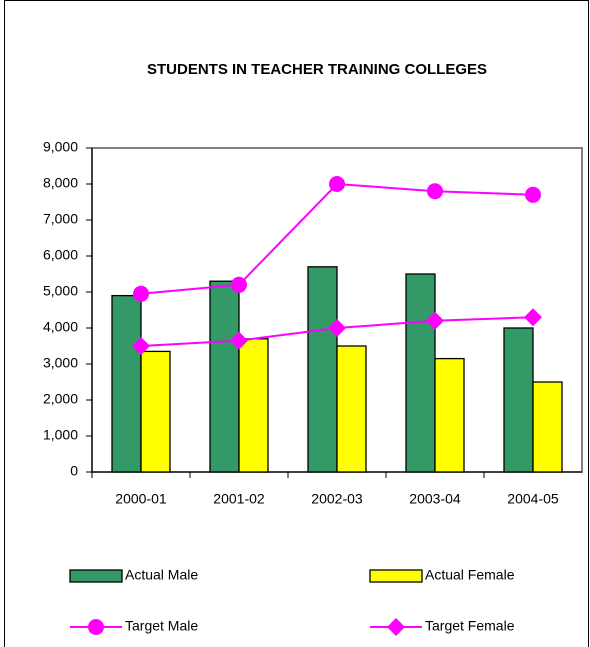  I want to click on y-tick-label: 2,000, so click(60, 399).